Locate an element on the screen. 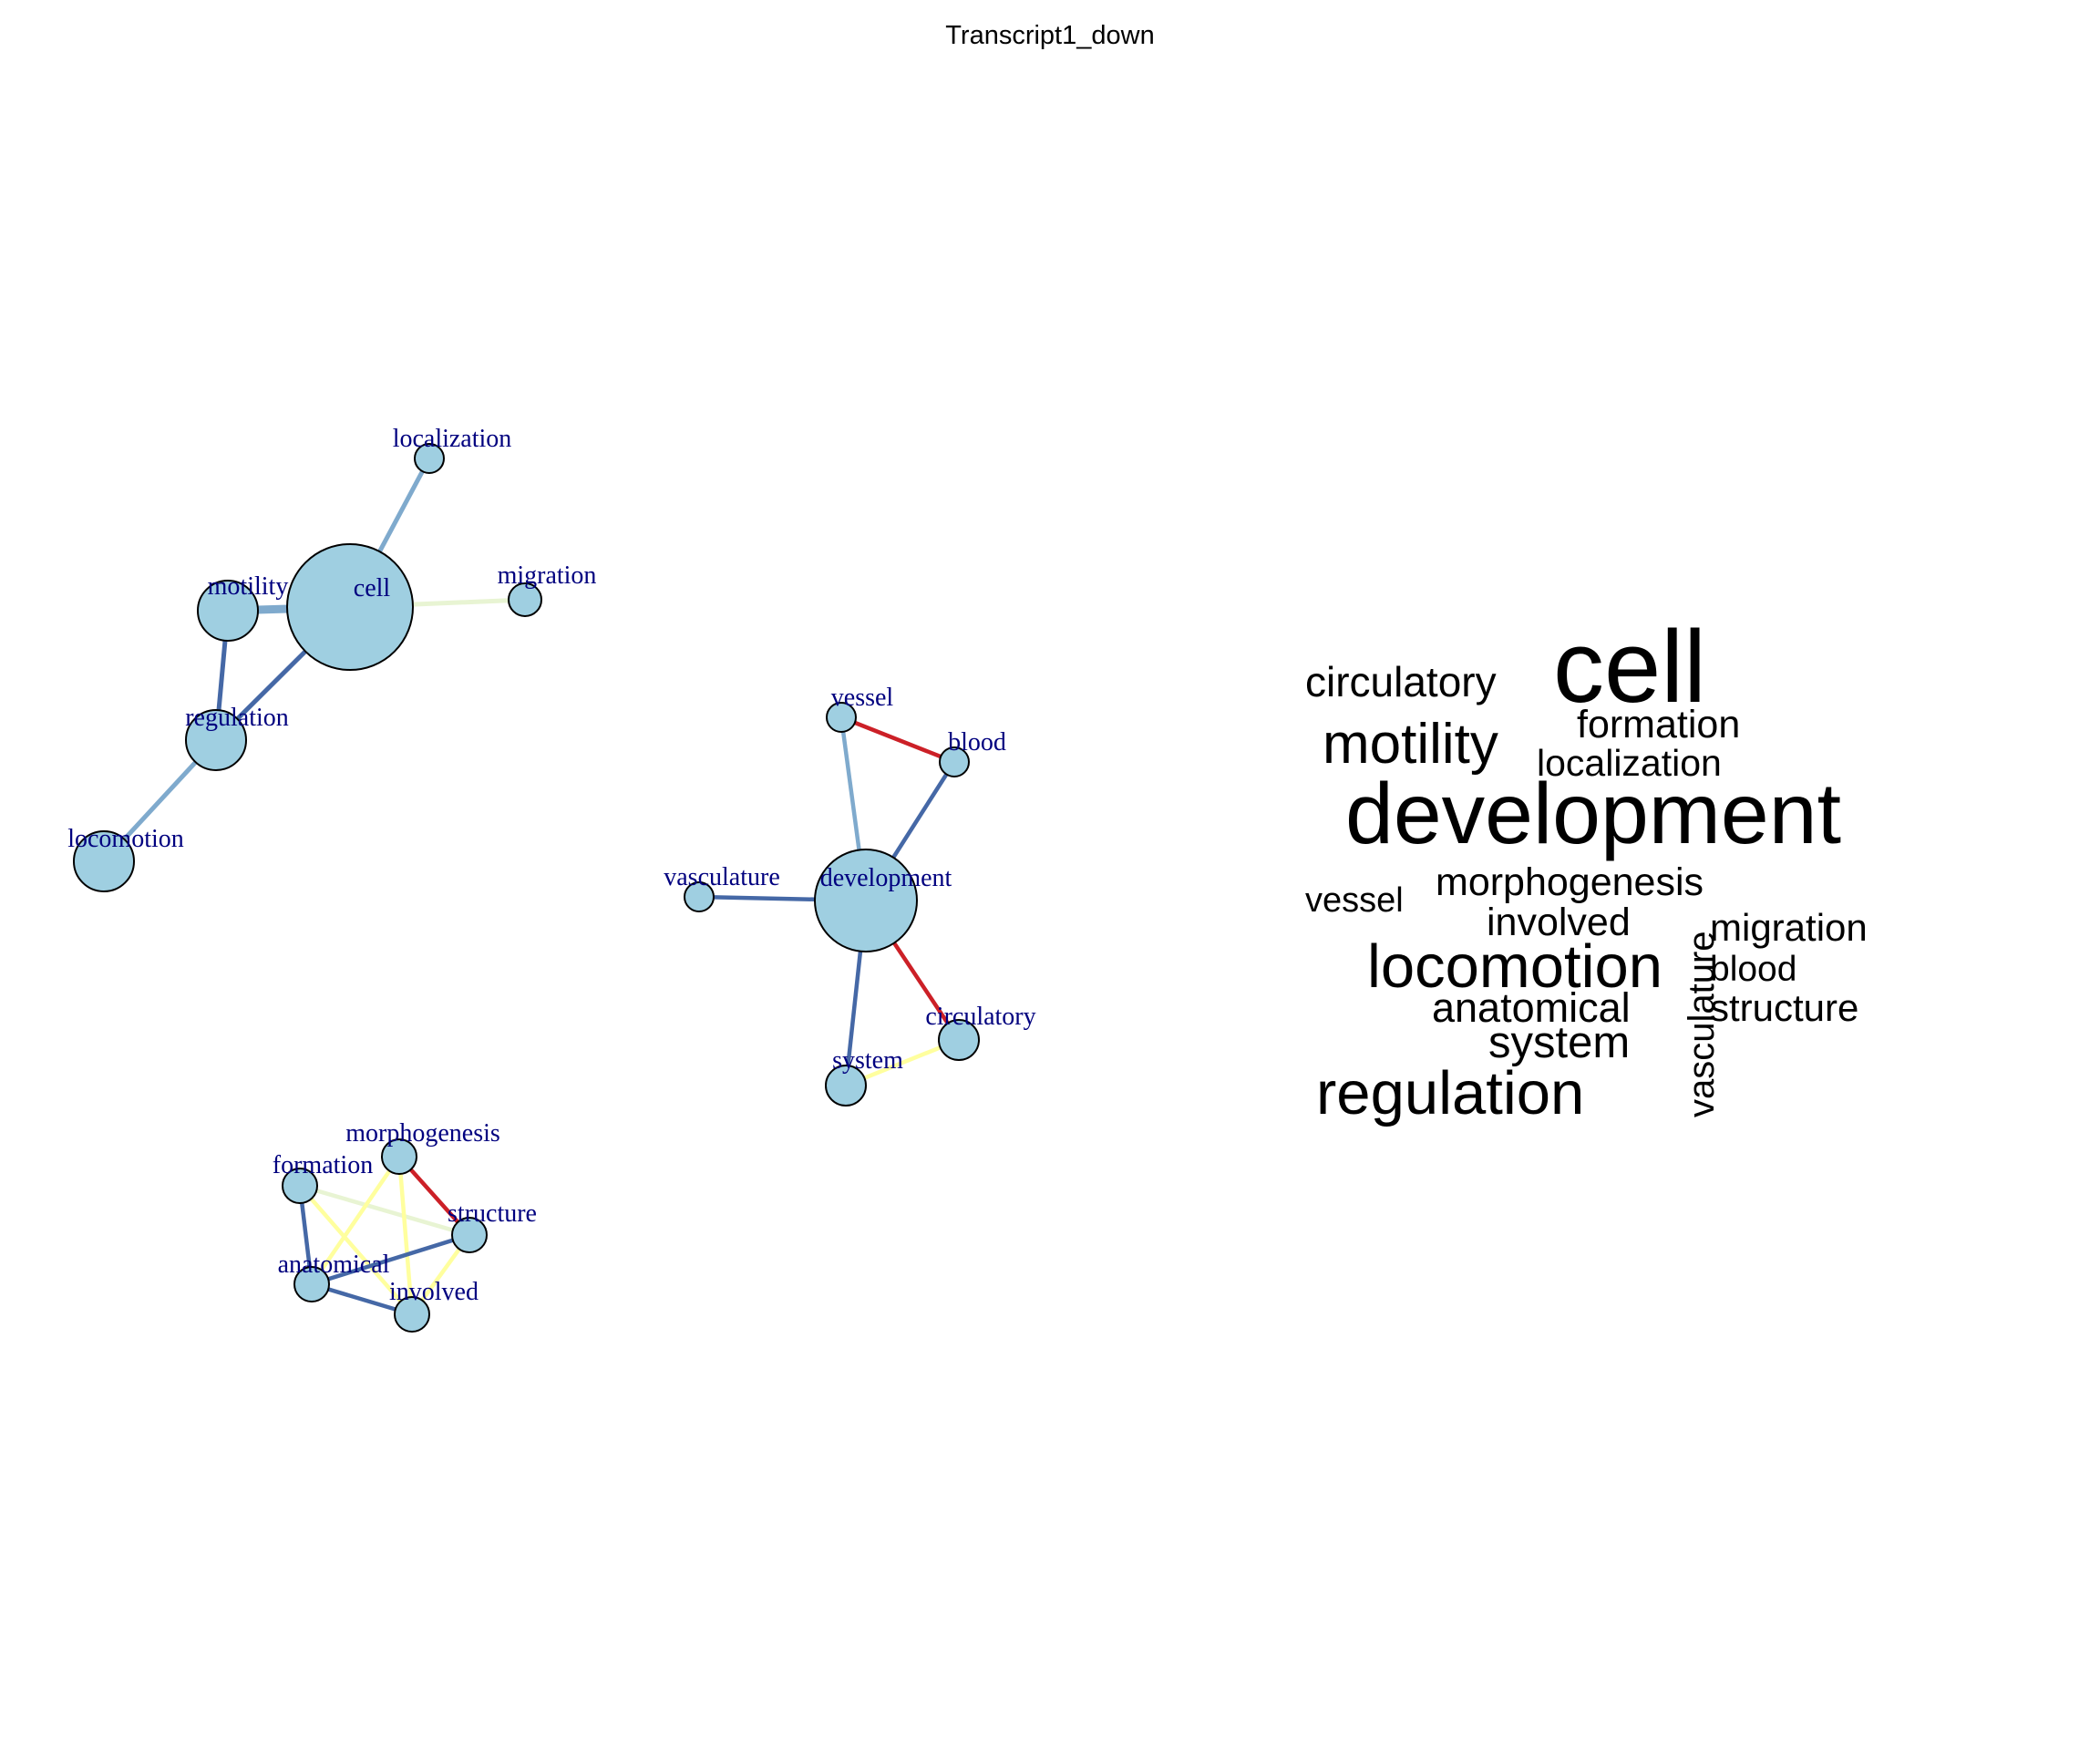  node-vessel is located at coordinates (842, 718).